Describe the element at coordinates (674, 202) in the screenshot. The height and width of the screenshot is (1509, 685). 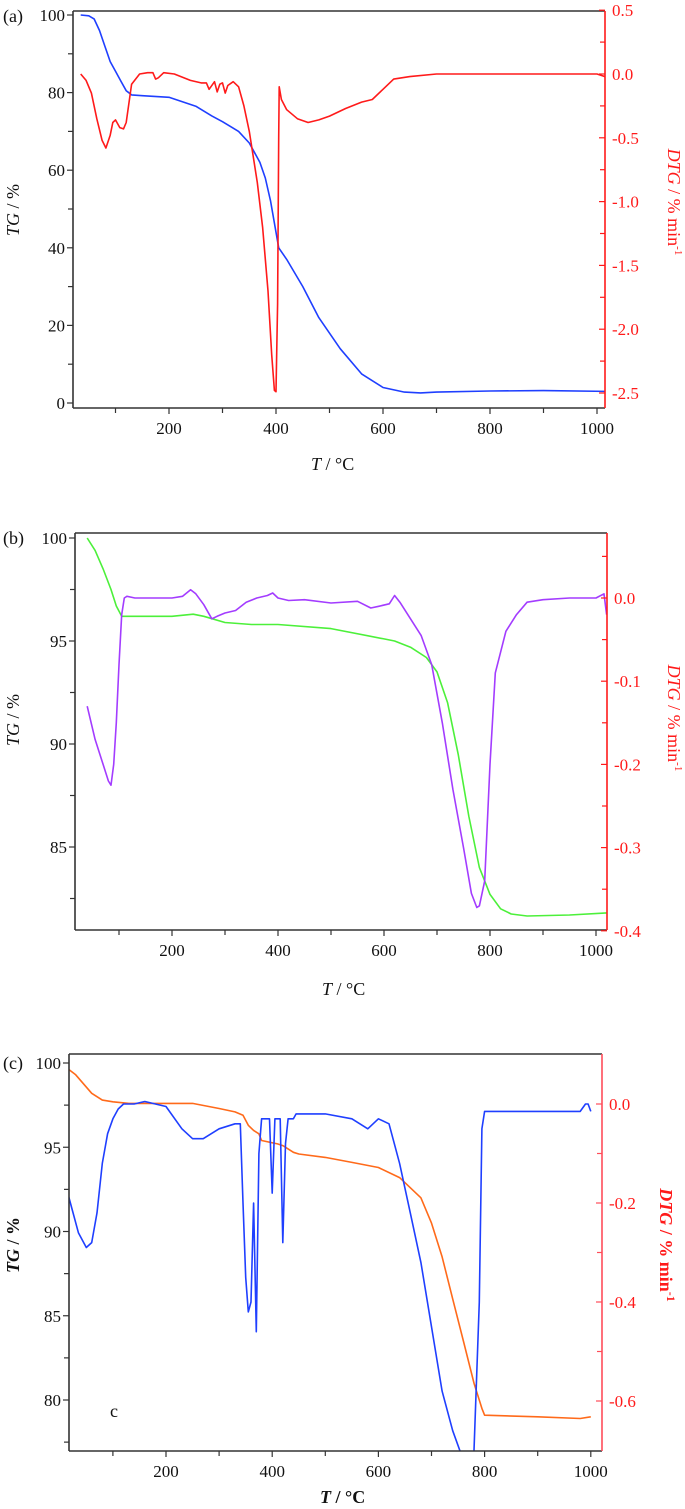
I see `panel-a-y2-axis-title: DTG / % min-1` at that location.